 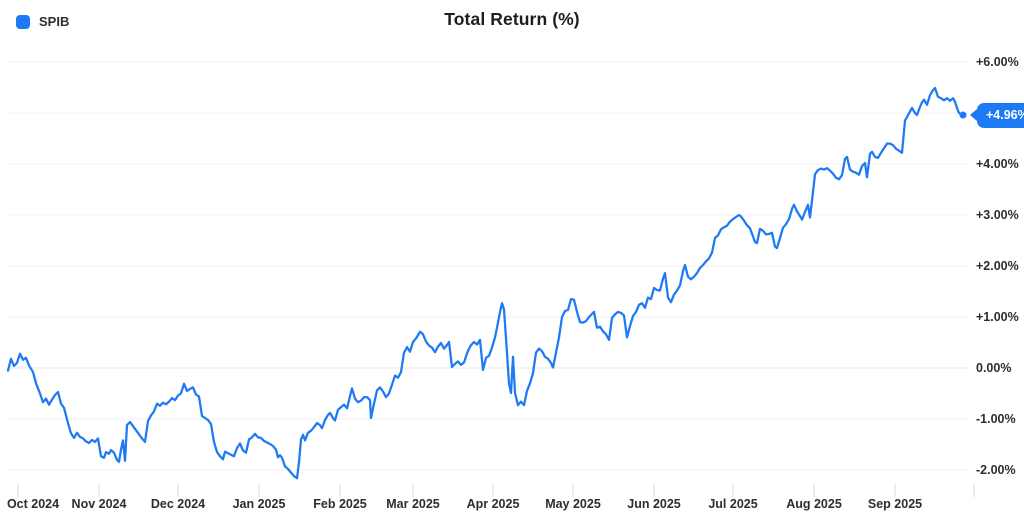 What do you see at coordinates (23, 21) in the screenshot?
I see `legend-swatch-icon` at bounding box center [23, 21].